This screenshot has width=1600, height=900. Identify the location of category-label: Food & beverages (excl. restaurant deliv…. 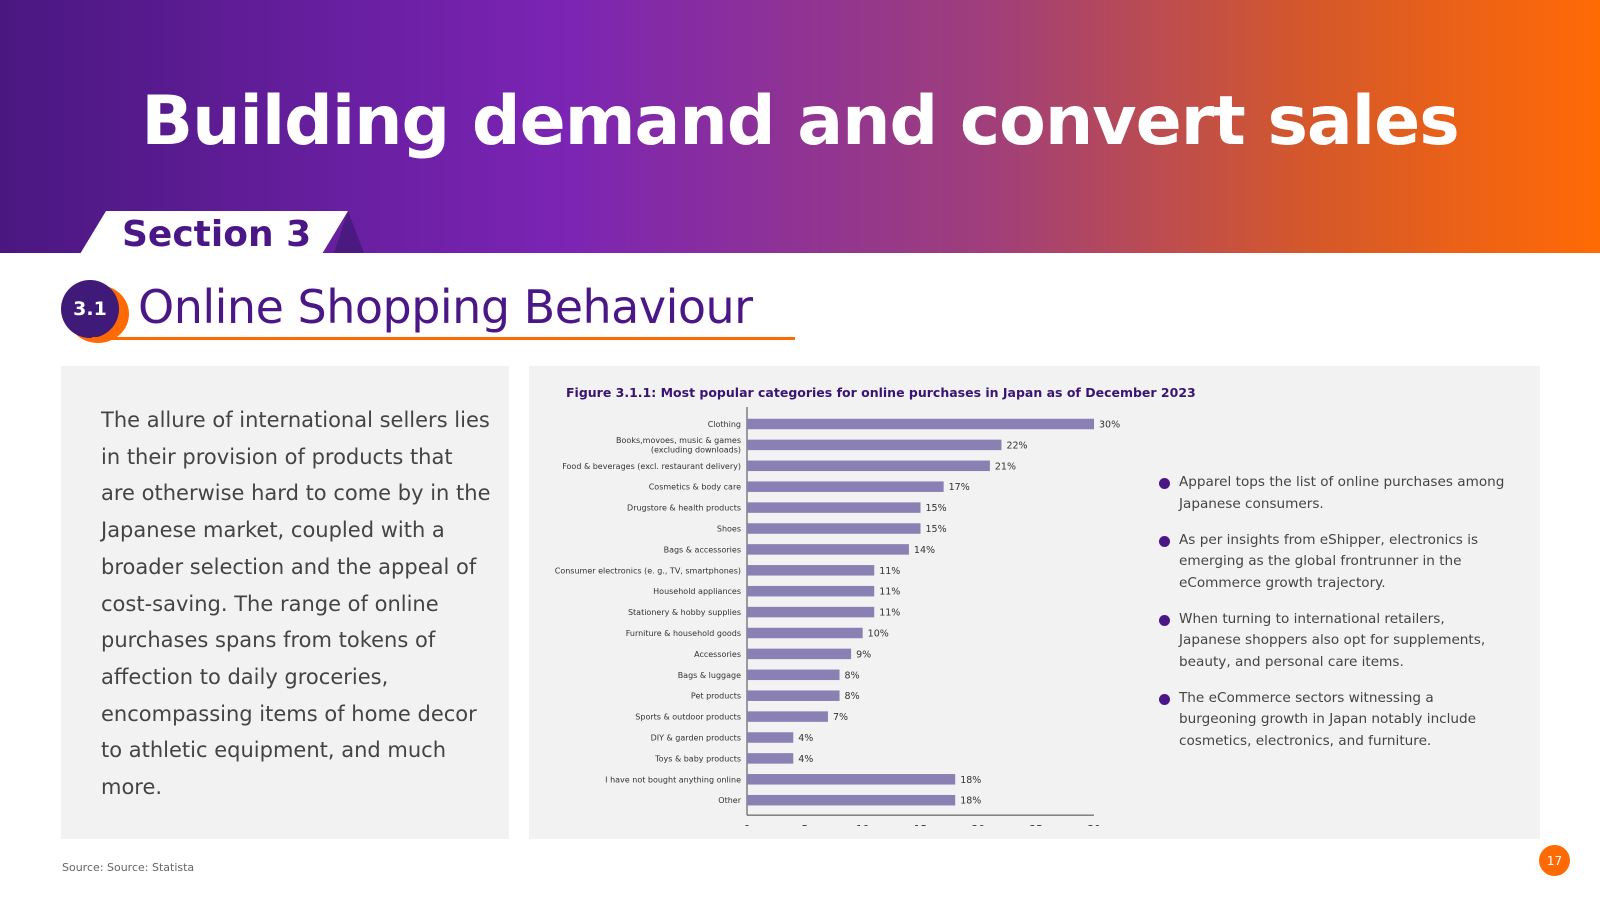
(651, 466).